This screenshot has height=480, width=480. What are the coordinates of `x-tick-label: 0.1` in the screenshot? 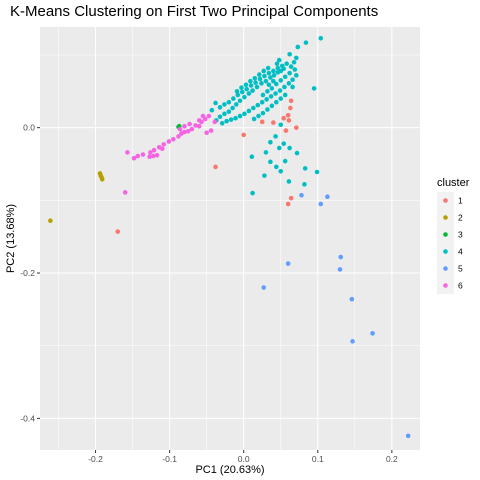 It's located at (318, 459).